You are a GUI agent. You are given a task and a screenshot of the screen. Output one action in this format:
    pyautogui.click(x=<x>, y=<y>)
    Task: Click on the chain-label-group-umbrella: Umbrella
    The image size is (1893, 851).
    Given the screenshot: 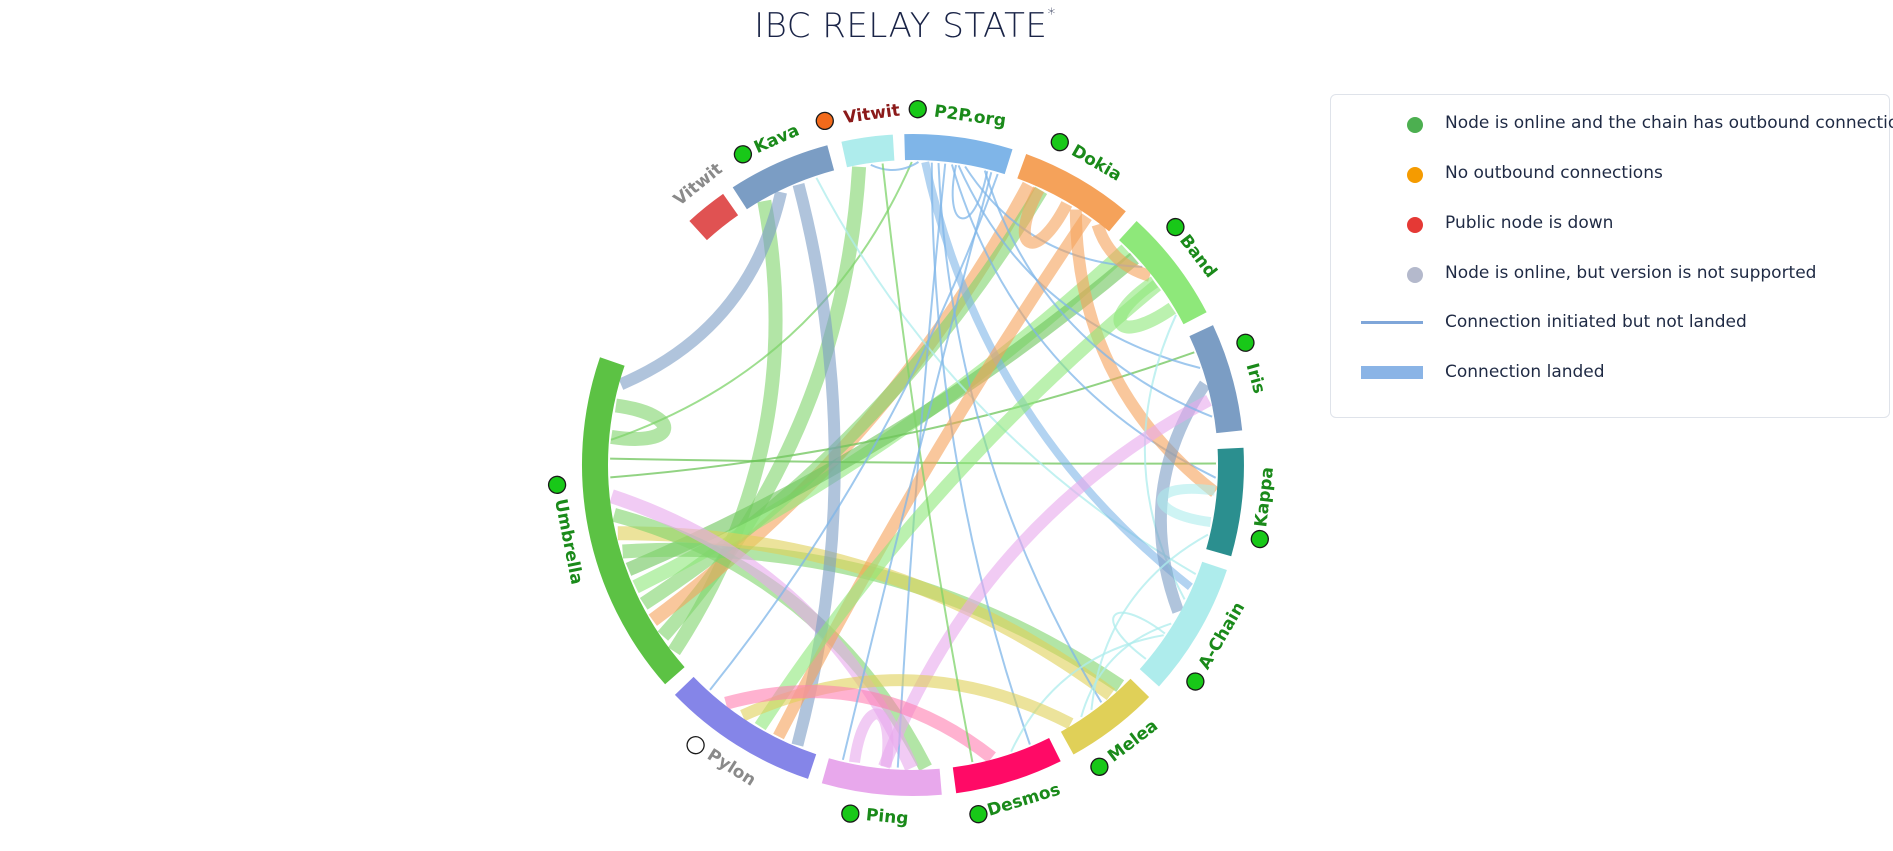 What is the action you would take?
    pyautogui.click(x=566, y=531)
    